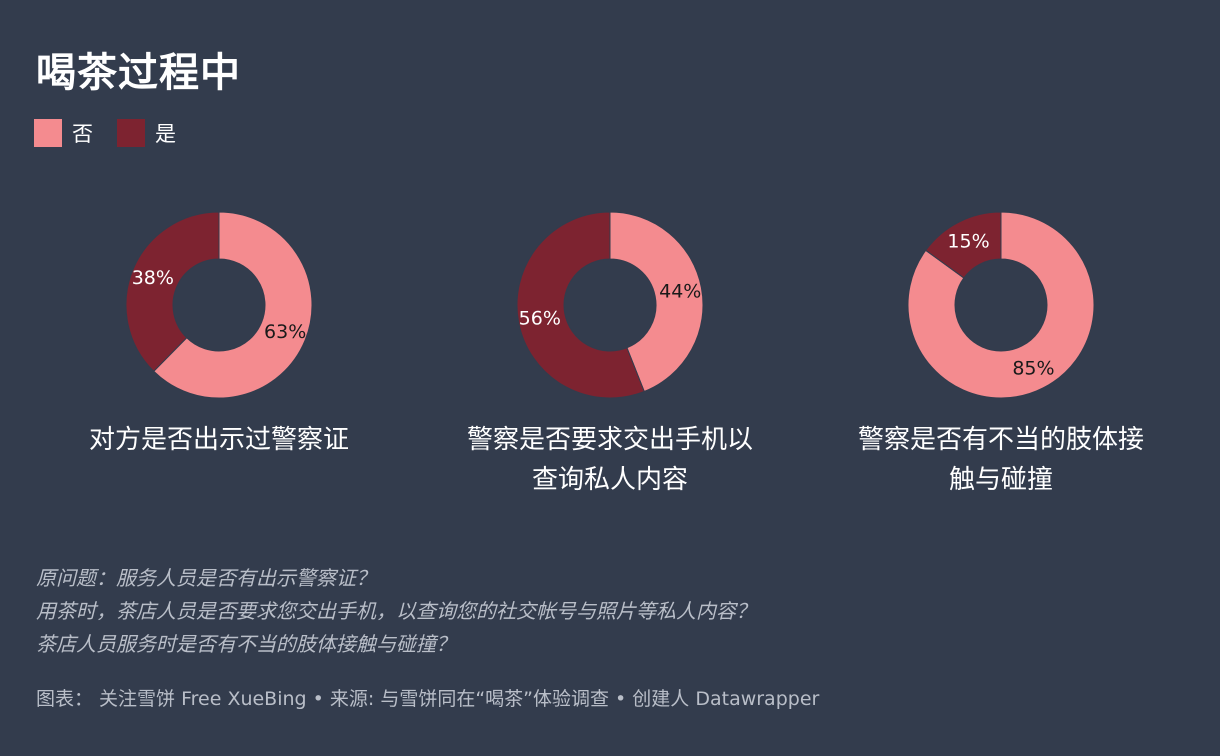 The width and height of the screenshot is (1220, 756). I want to click on donut-chart-1: 63% 38%, so click(219, 305).